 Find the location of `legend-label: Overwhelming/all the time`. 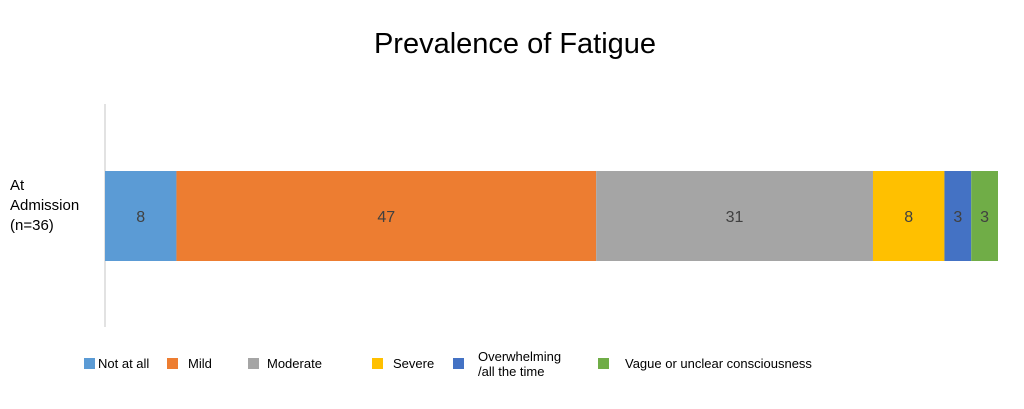

legend-label: Overwhelming/all the time is located at coordinates (519, 364).